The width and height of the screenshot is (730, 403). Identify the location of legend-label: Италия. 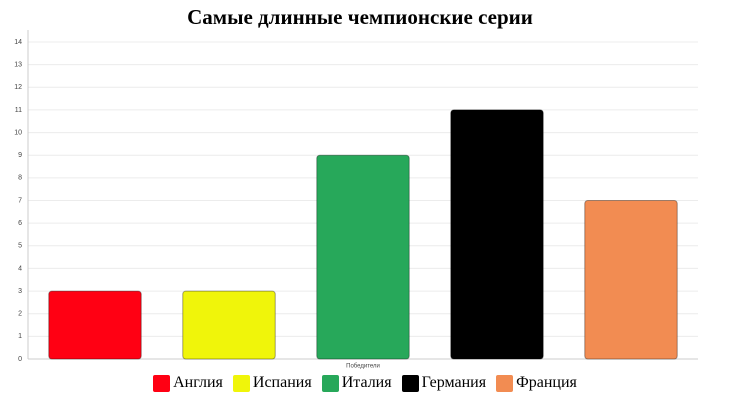
(366, 382).